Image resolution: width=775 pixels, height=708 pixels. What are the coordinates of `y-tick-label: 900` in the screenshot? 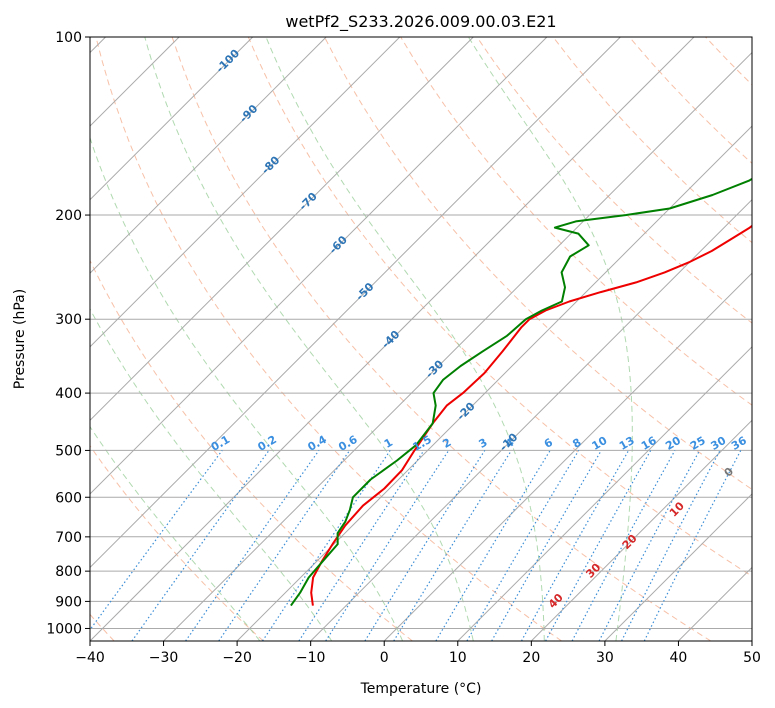 It's located at (68, 602).